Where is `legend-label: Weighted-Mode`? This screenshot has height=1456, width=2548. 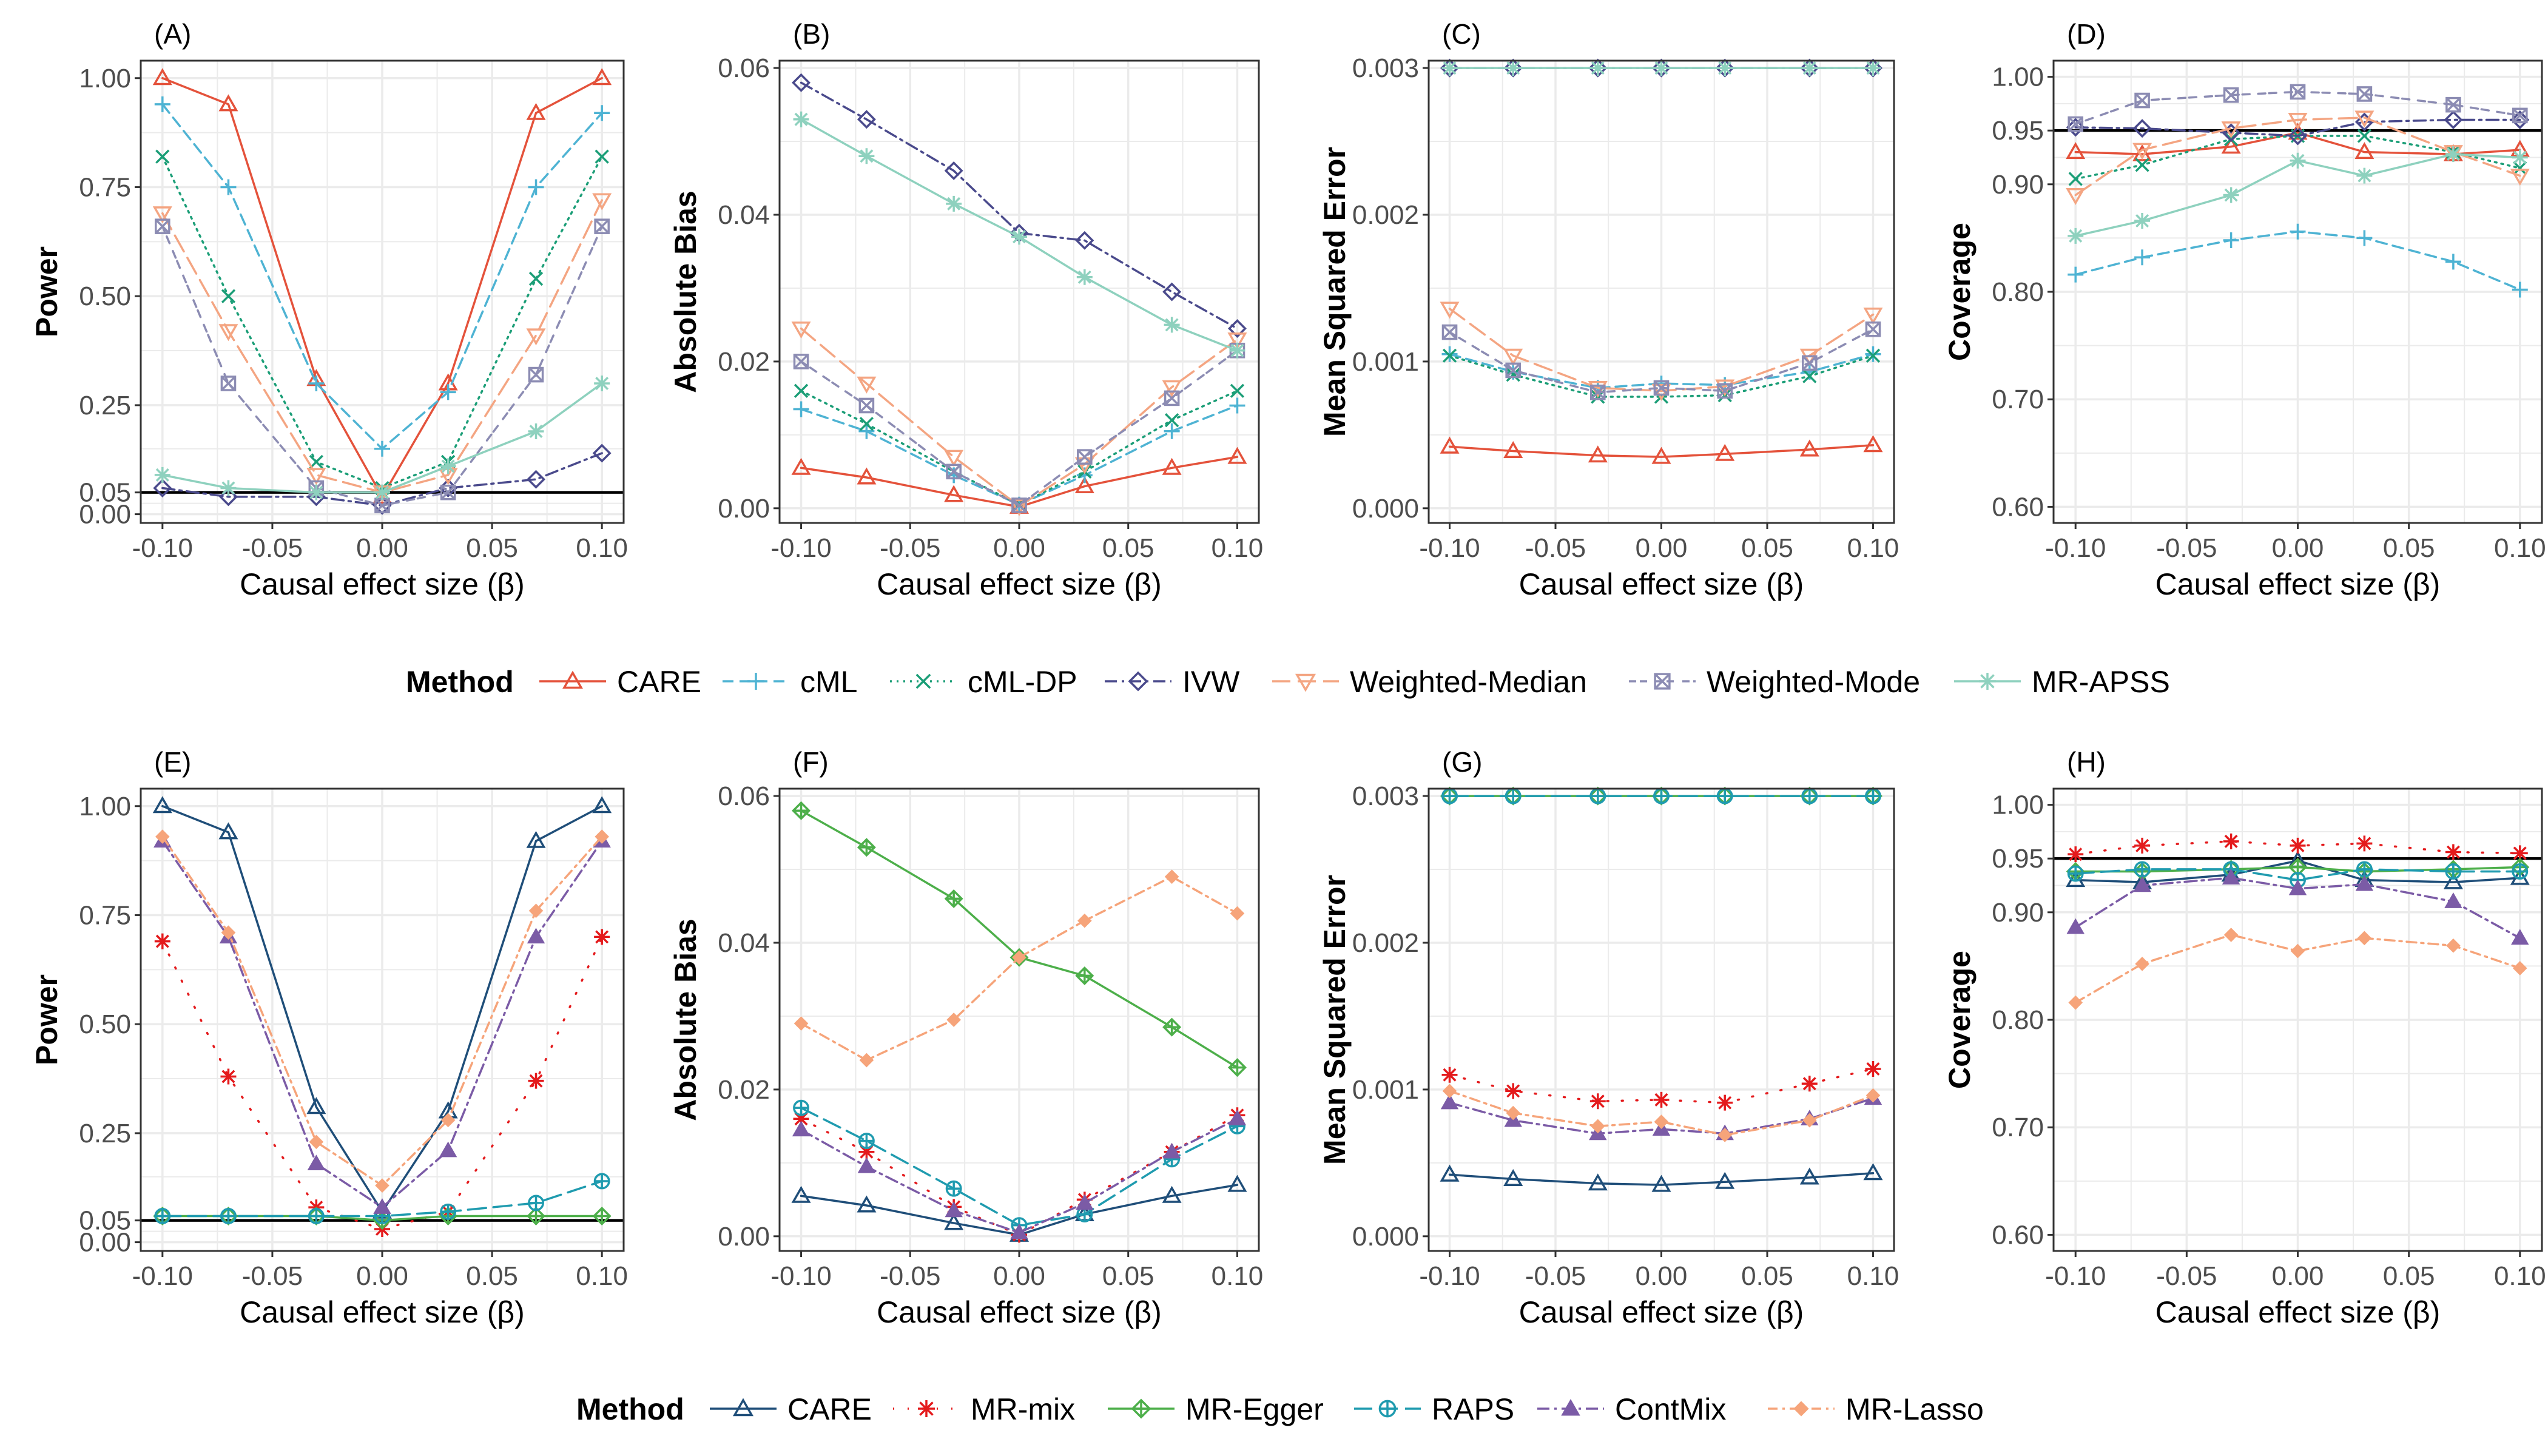 legend-label: Weighted-Mode is located at coordinates (1813, 682).